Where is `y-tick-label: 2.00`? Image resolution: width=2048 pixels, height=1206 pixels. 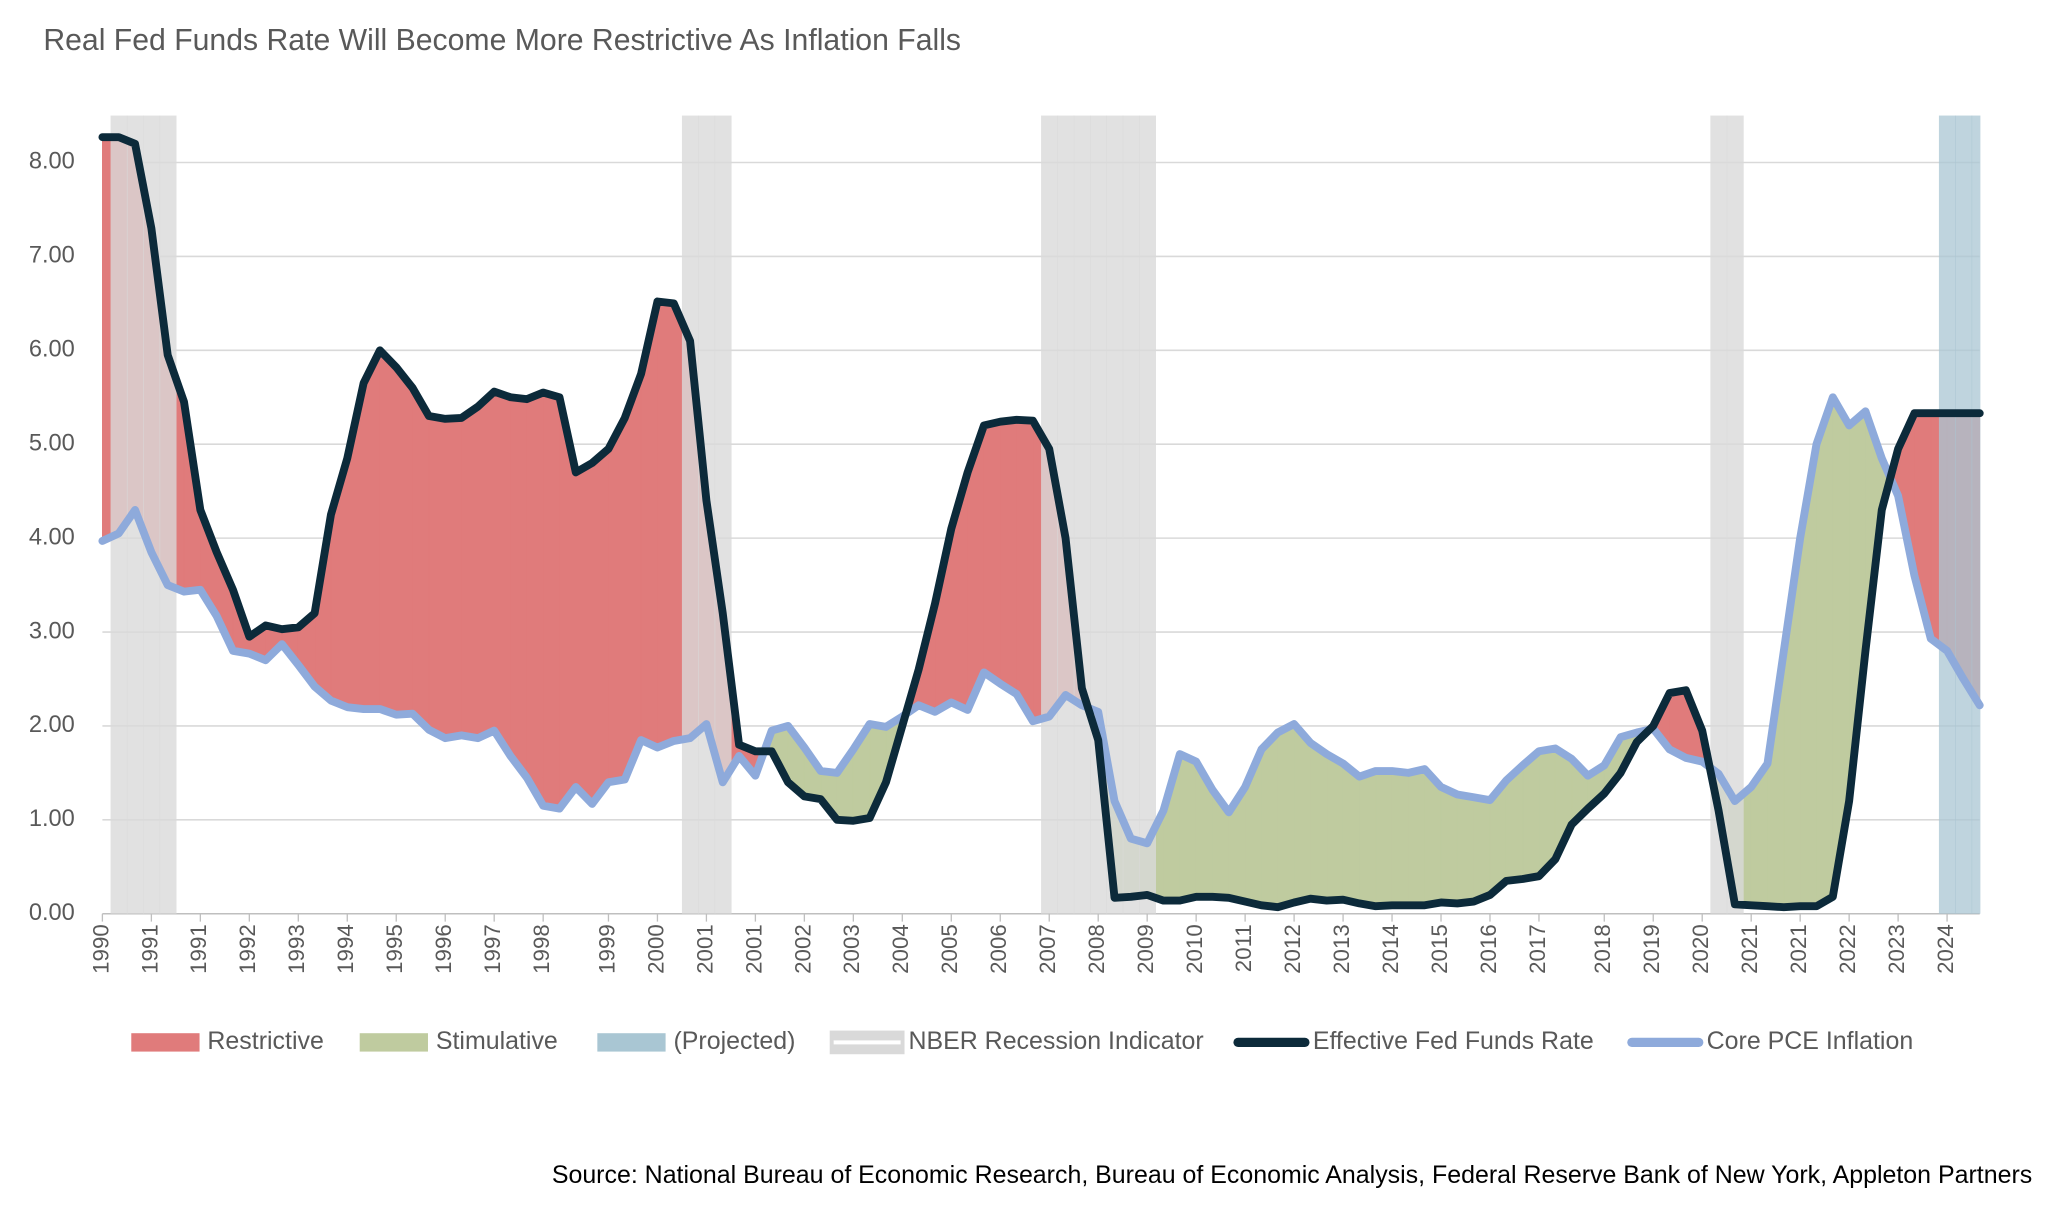
y-tick-label: 2.00 is located at coordinates (52, 725).